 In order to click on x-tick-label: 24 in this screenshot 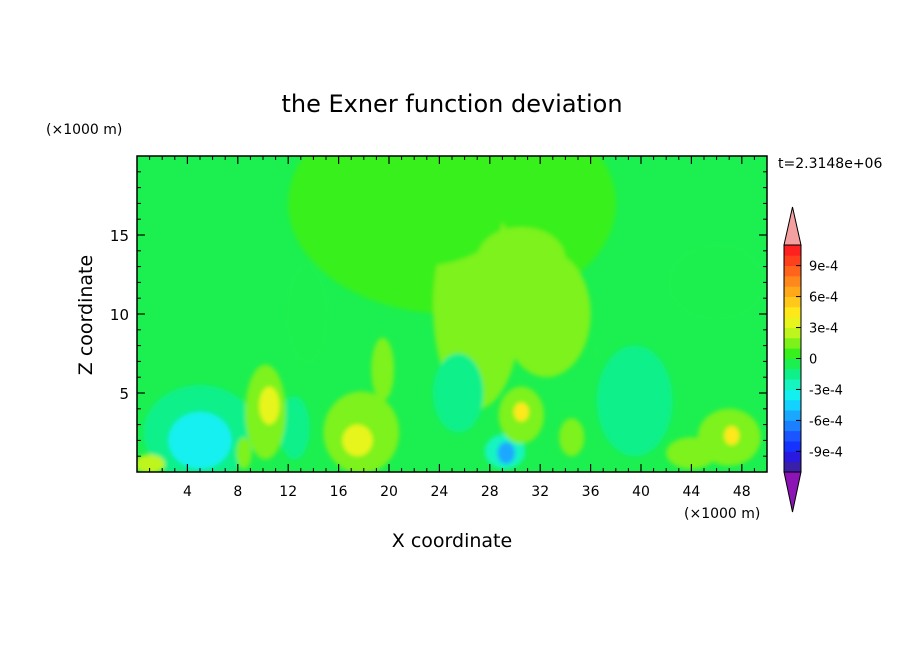, I will do `click(439, 492)`.